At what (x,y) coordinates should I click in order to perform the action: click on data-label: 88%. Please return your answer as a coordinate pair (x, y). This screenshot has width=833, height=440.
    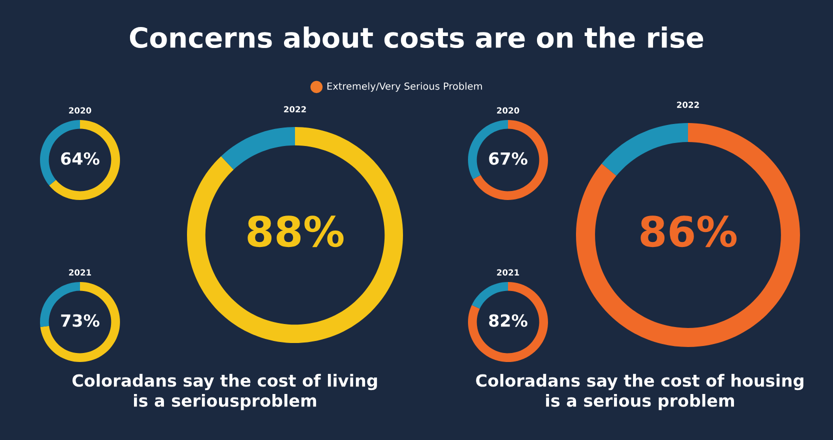
    Looking at the image, I should click on (296, 232).